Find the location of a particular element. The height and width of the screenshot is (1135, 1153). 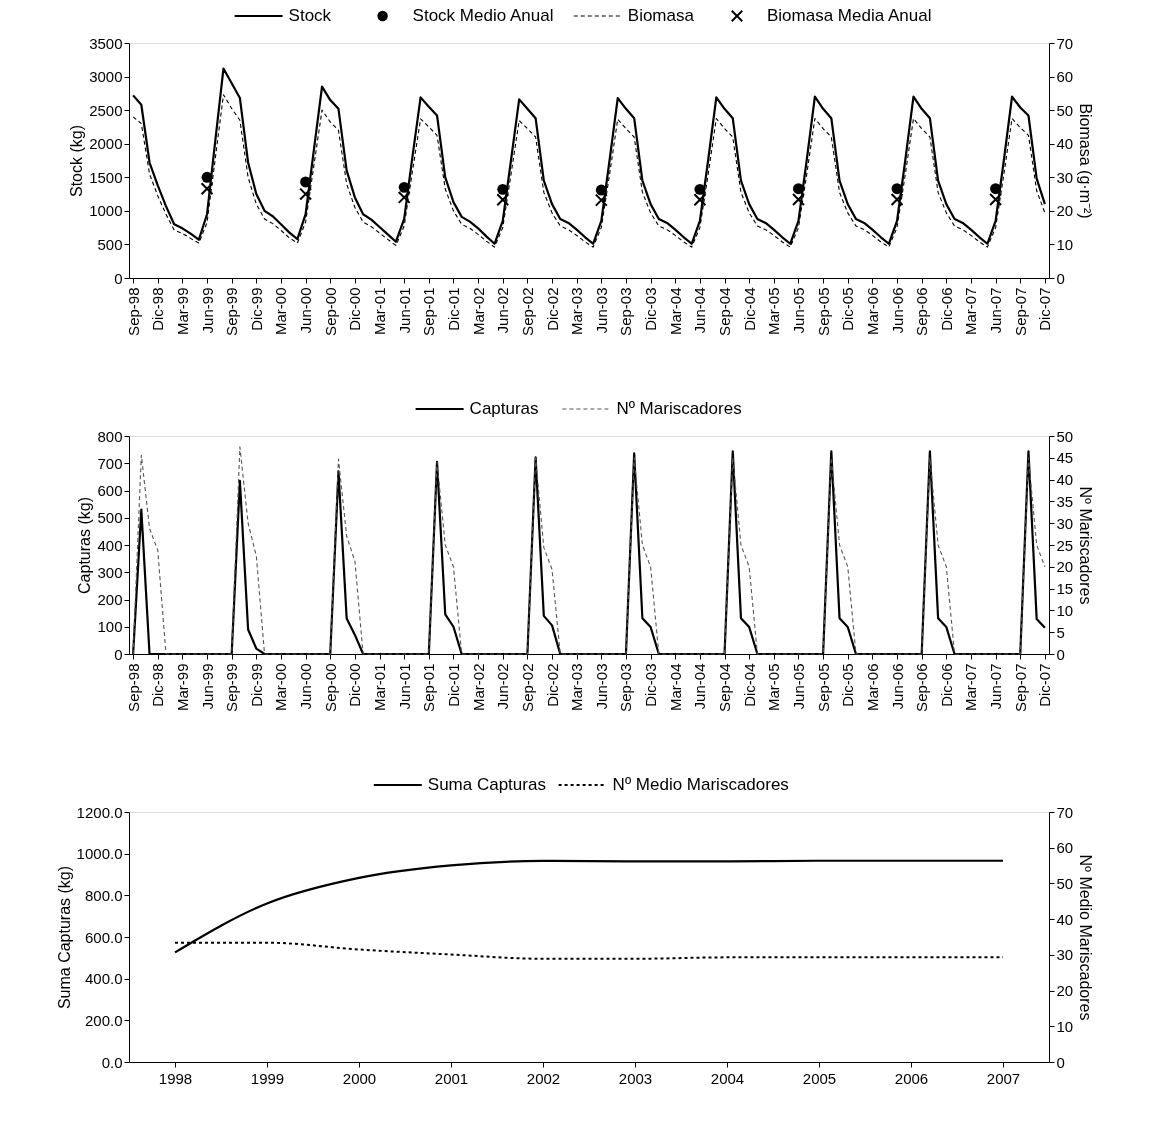

x-tick-label: Dic-06 is located at coordinates (946, 309).